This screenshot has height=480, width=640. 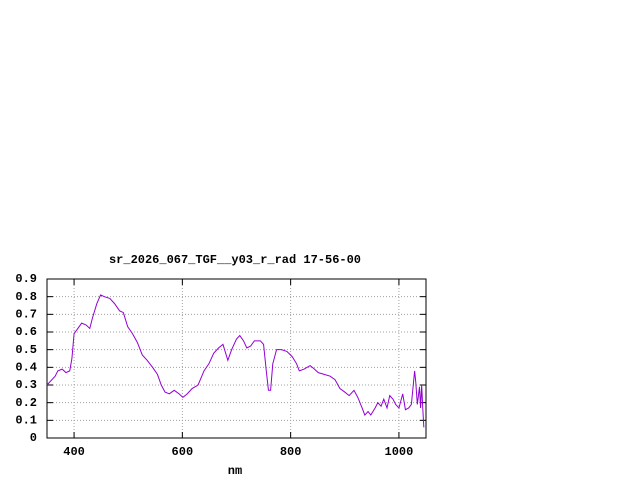 What do you see at coordinates (74, 452) in the screenshot?
I see `x-tick-label: 400` at bounding box center [74, 452].